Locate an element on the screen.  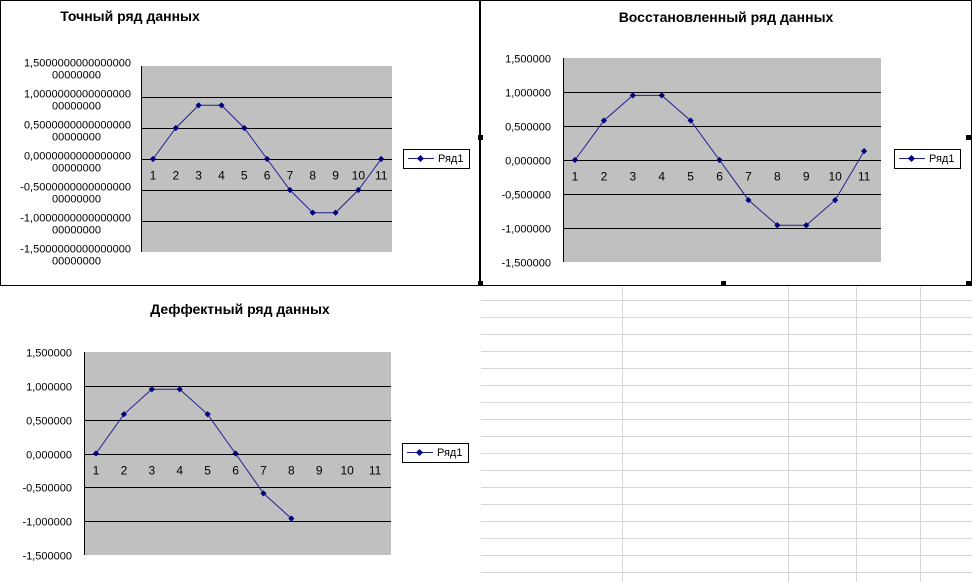
y-tick-label: -0,5000000000000000 00000000 is located at coordinates (75, 194).